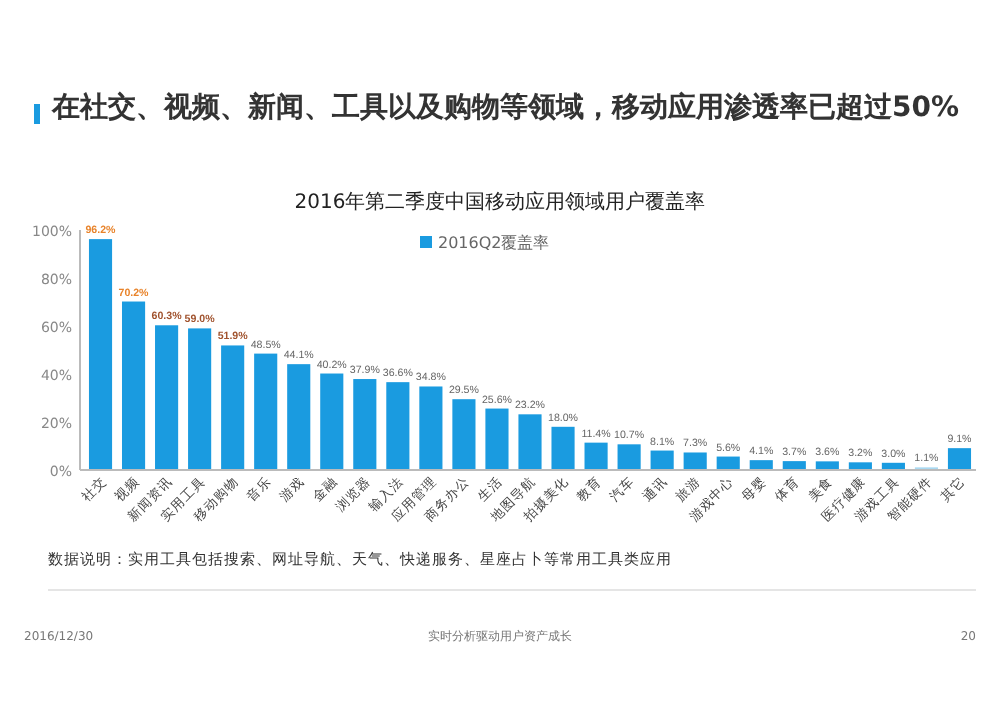  Describe the element at coordinates (500, 202) in the screenshot. I see `chart-subtitle: 2016年第二季度中国移动应用领域用户覆盖率` at that location.